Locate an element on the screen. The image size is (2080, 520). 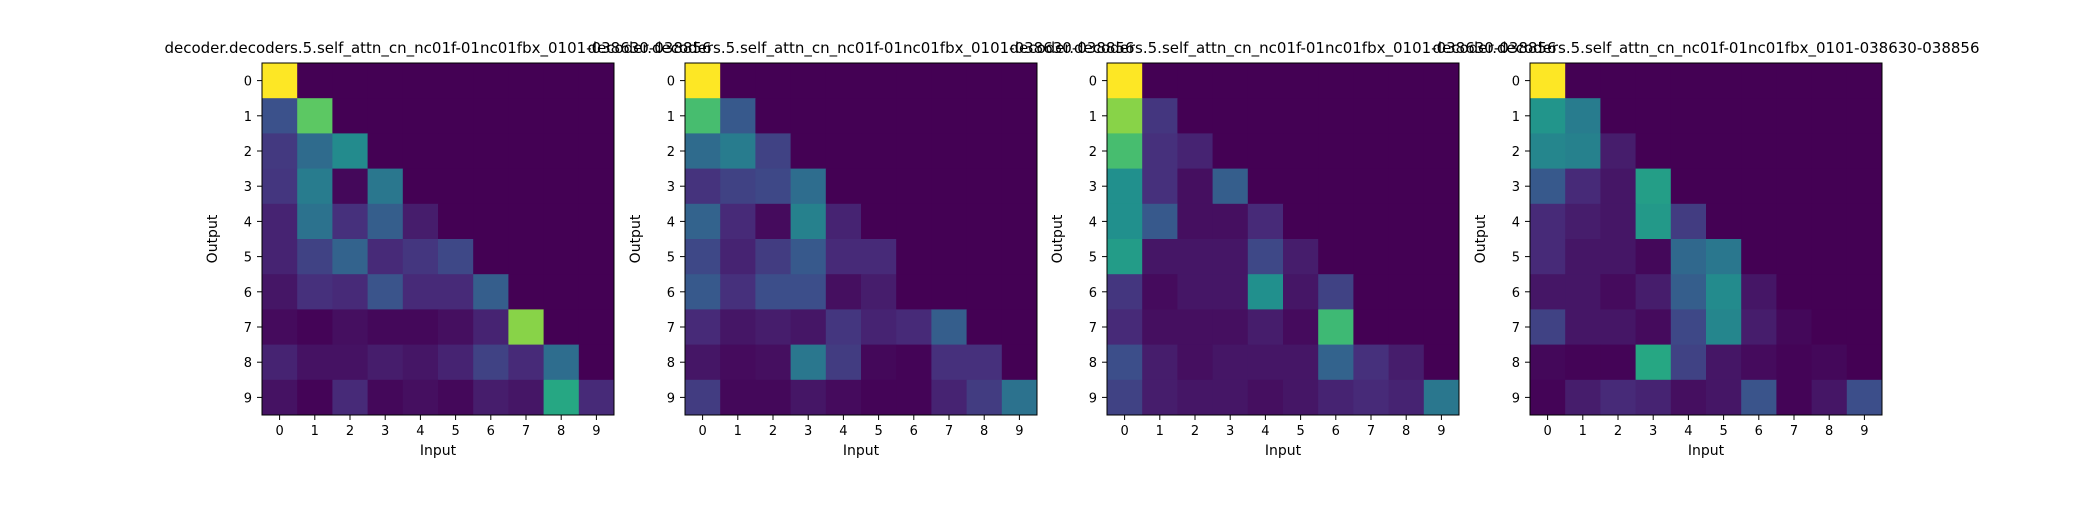
x-tick-label: 0 is located at coordinates (702, 431).